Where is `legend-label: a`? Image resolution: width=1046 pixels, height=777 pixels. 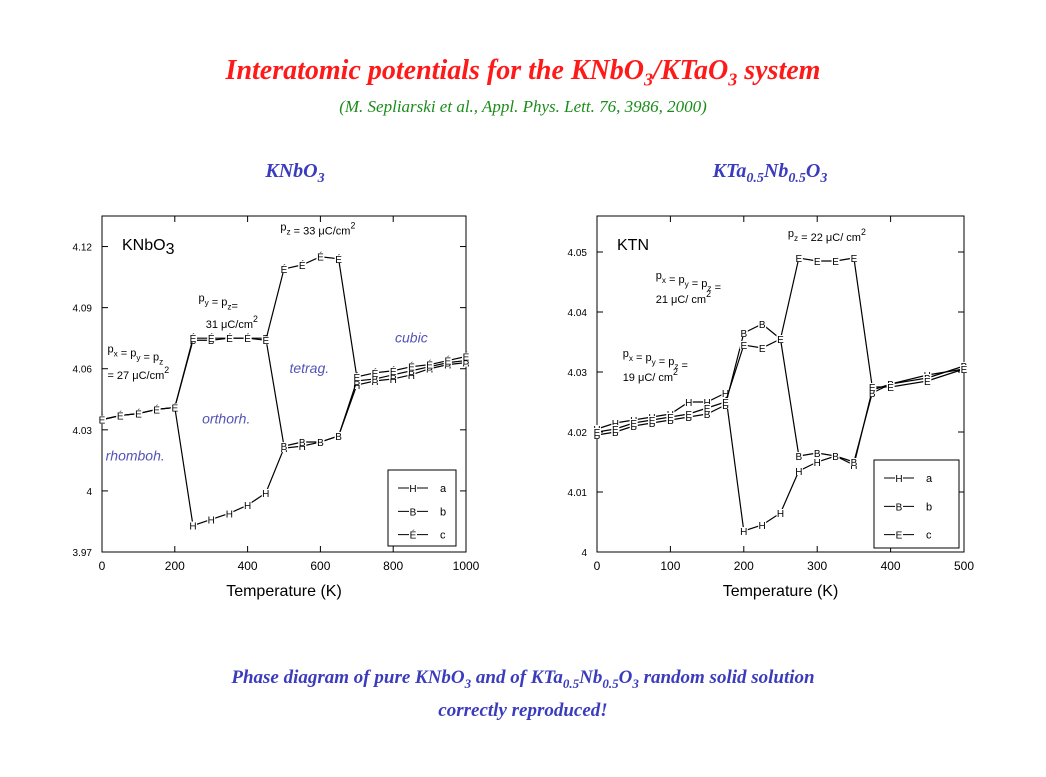
legend-label: a is located at coordinates (443, 489).